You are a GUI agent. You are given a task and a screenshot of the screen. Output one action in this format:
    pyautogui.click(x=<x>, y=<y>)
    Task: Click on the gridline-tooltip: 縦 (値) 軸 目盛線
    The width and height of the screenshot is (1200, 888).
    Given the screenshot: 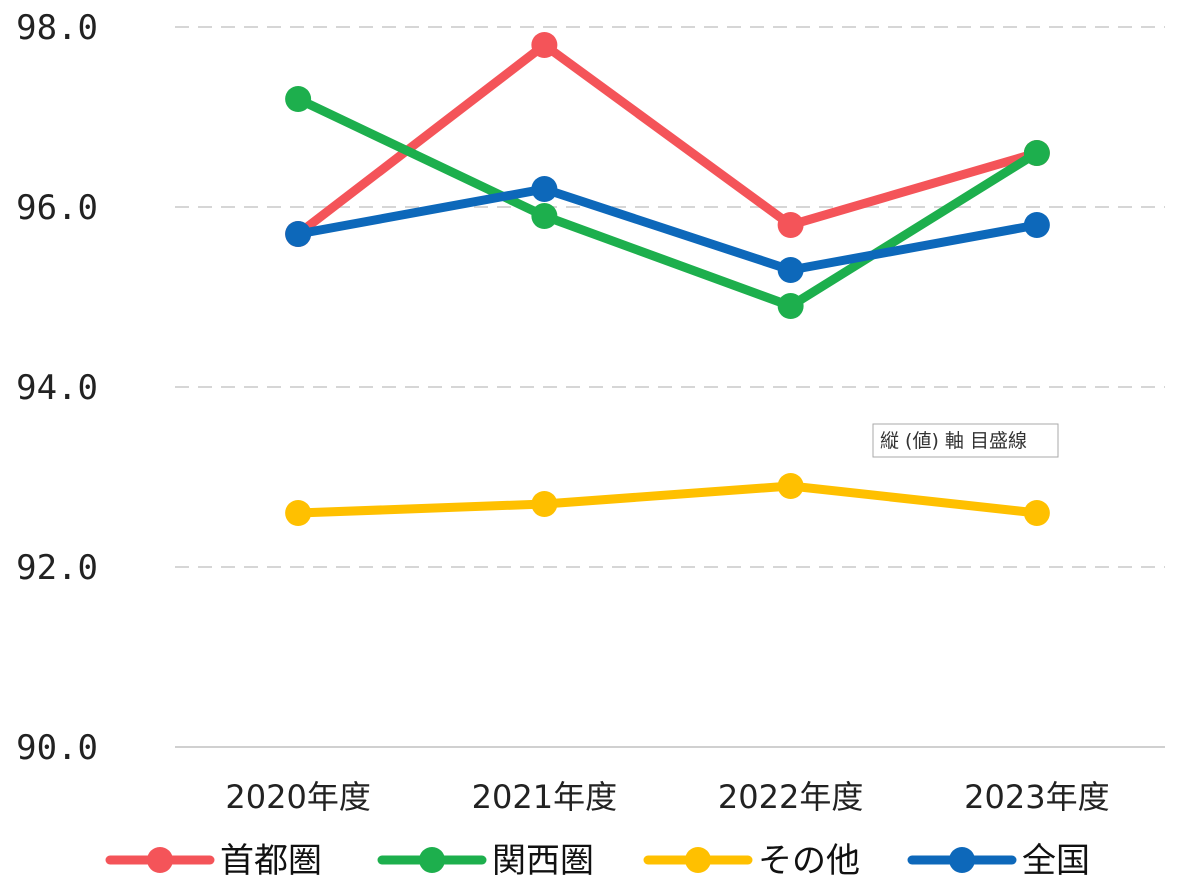 What is the action you would take?
    pyautogui.click(x=965, y=440)
    